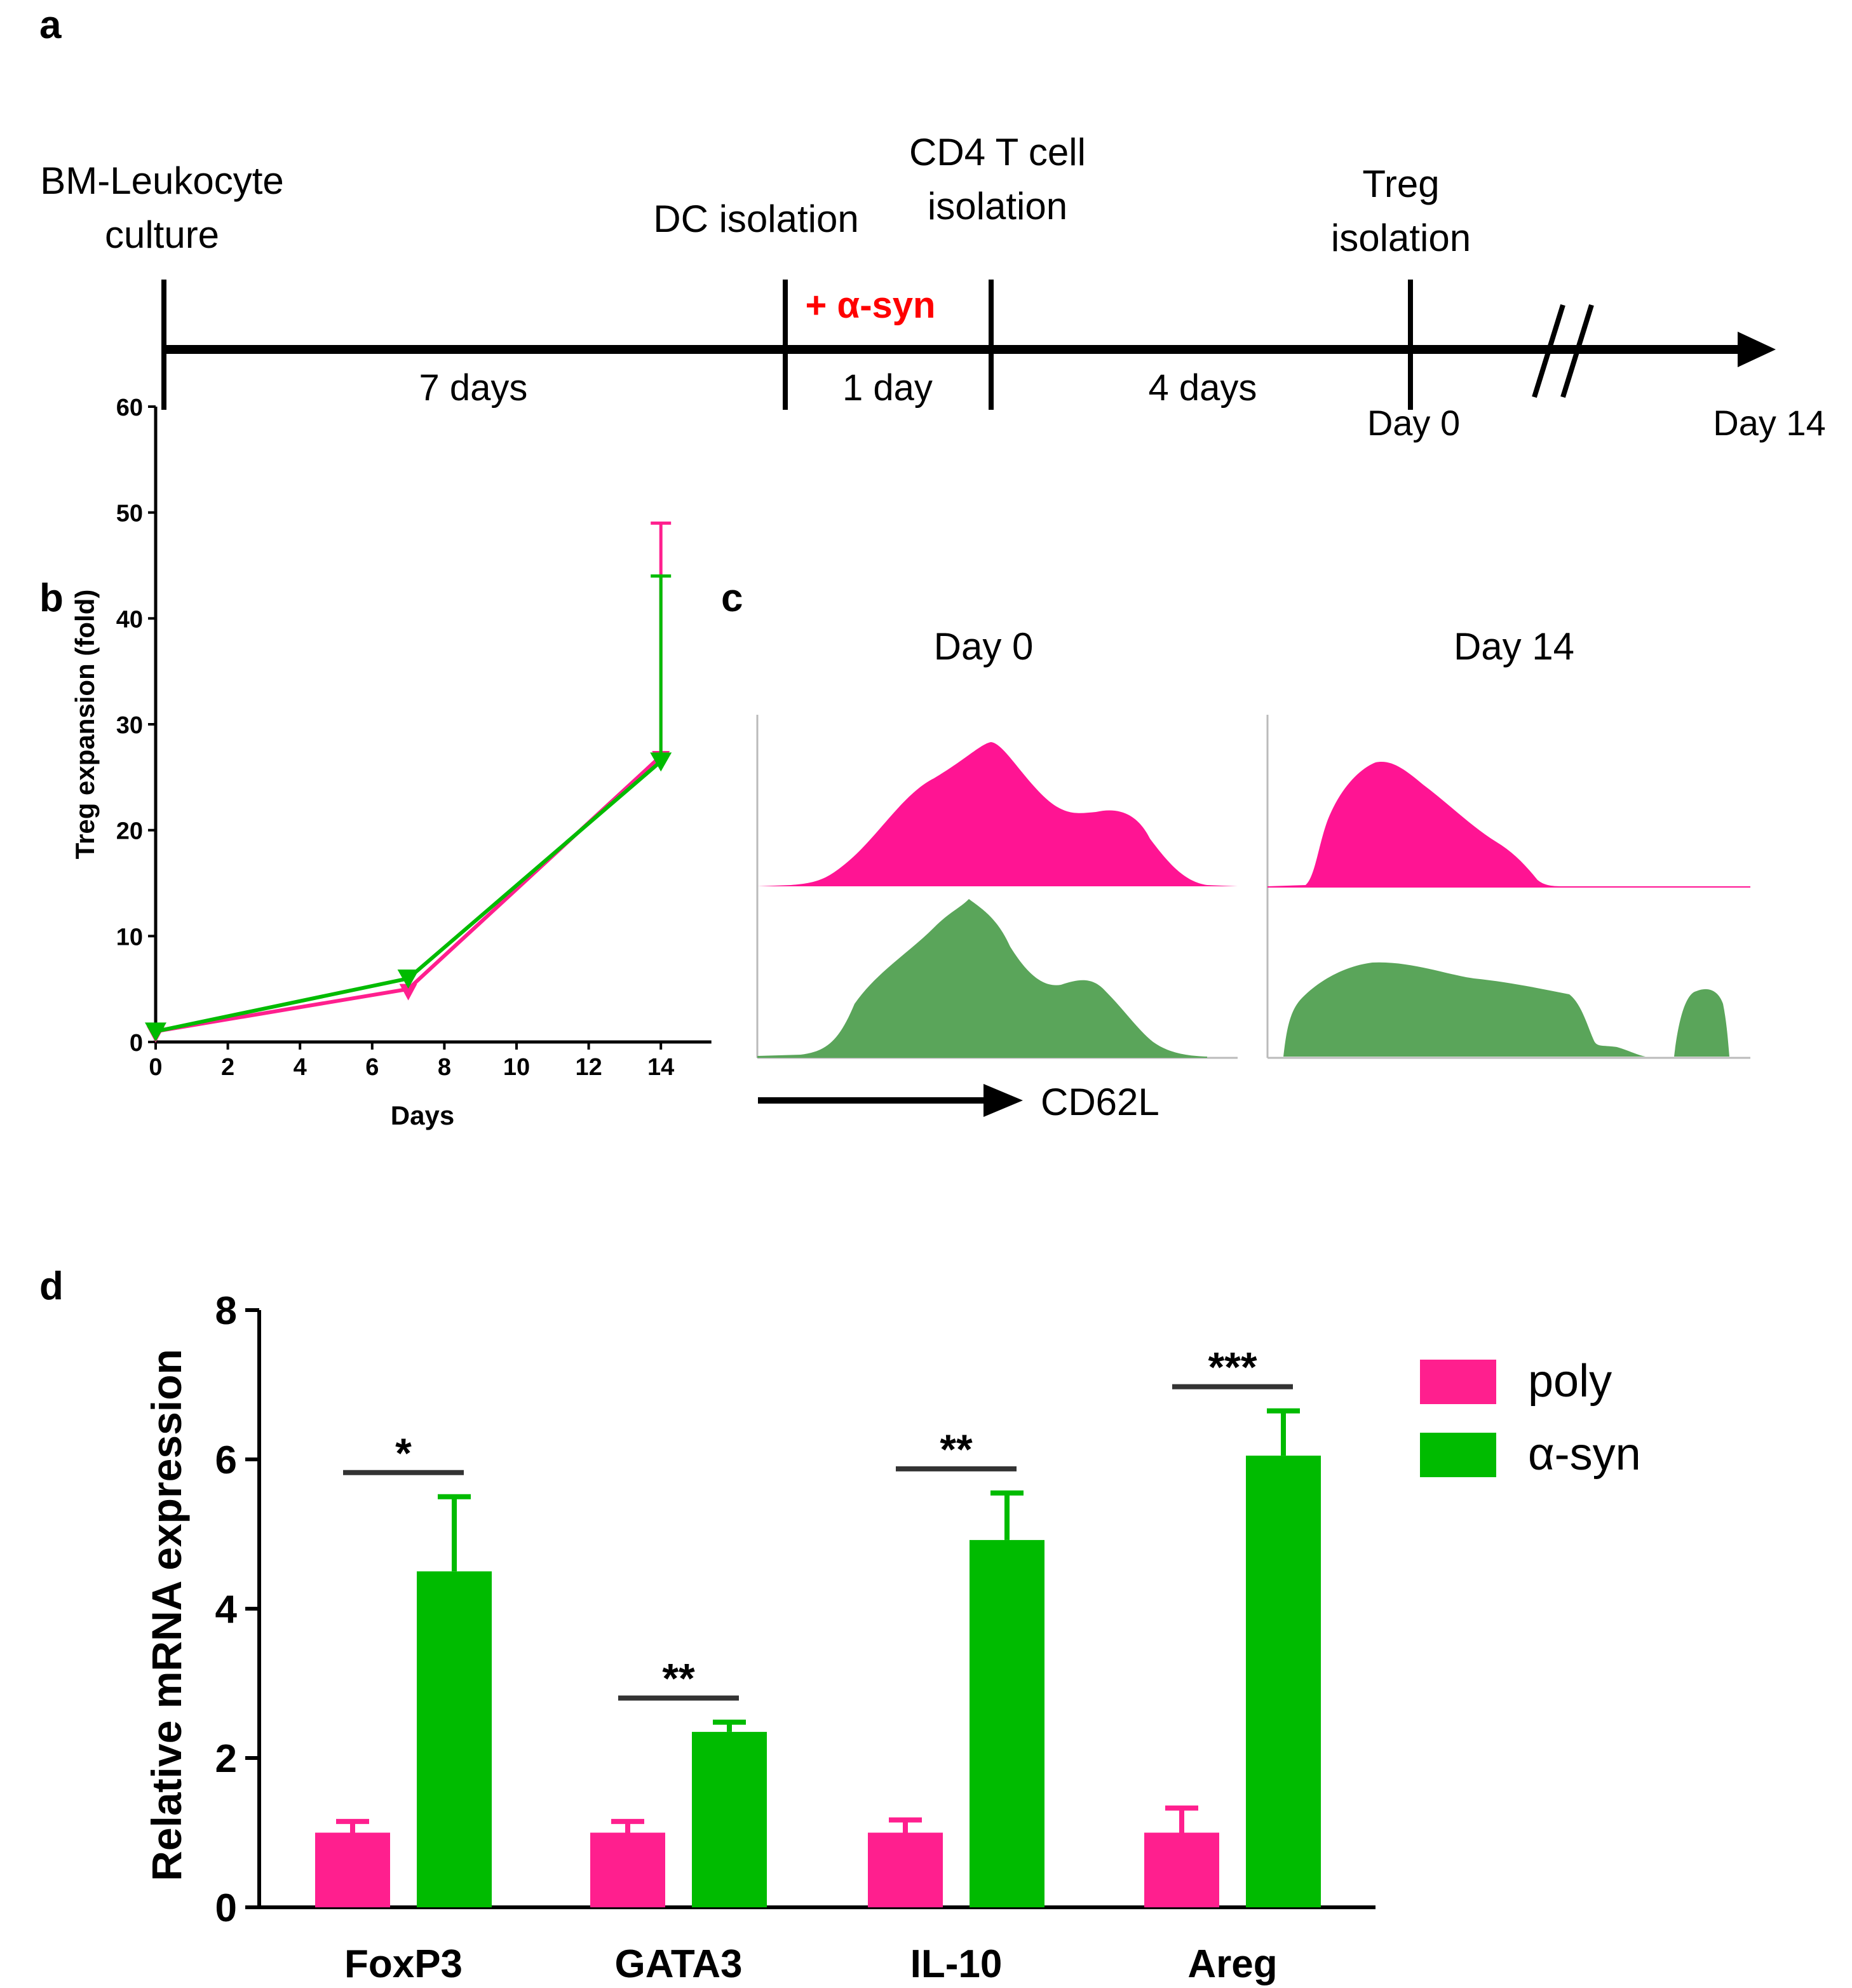  What do you see at coordinates (85, 725) in the screenshot?
I see `b-y-axis-label: Treg expansion (fold)` at bounding box center [85, 725].